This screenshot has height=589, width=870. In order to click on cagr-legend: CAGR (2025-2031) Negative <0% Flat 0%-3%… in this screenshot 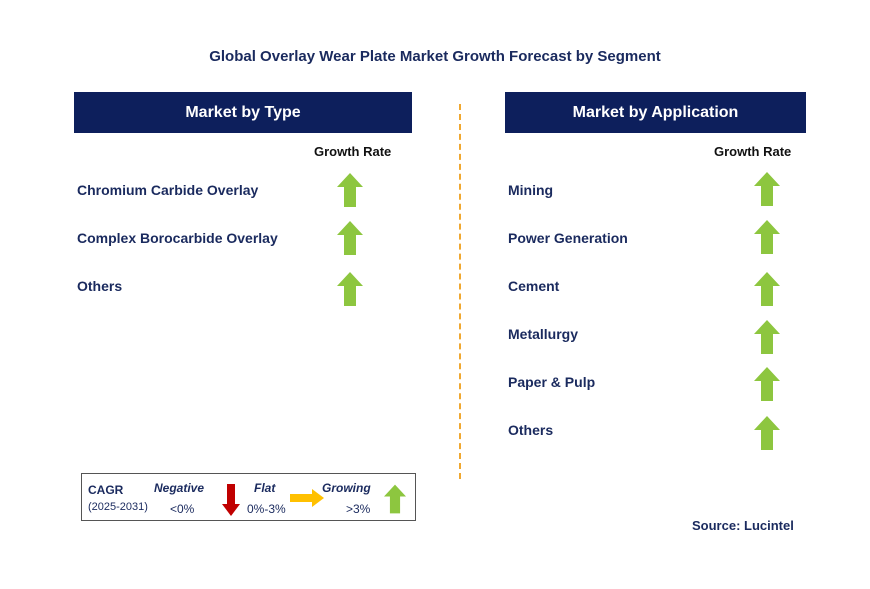, I will do `click(248, 497)`.